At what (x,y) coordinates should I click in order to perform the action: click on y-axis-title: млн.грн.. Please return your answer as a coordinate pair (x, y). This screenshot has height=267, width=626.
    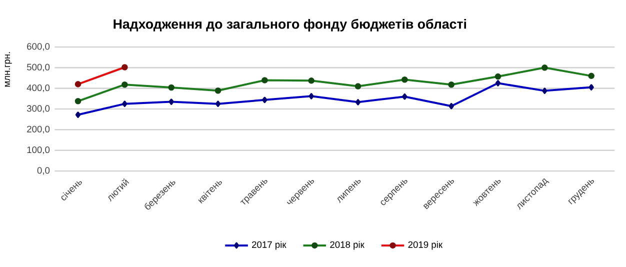
    Looking at the image, I should click on (8, 69).